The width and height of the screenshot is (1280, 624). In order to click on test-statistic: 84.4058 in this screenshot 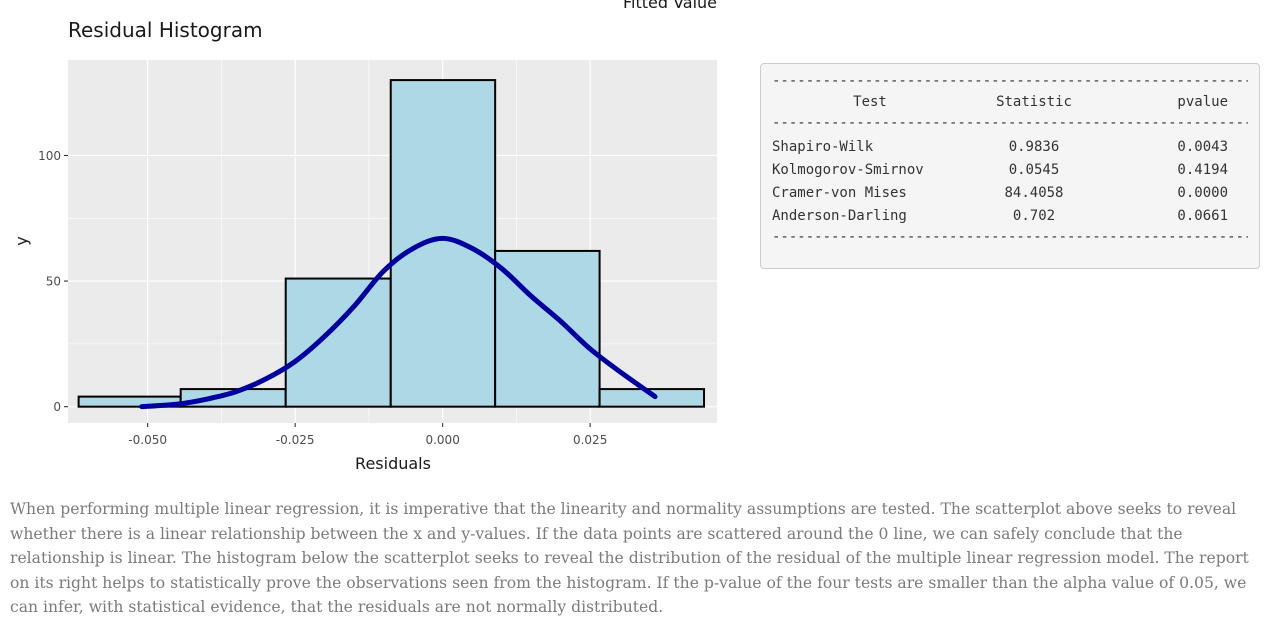, I will do `click(1034, 193)`.